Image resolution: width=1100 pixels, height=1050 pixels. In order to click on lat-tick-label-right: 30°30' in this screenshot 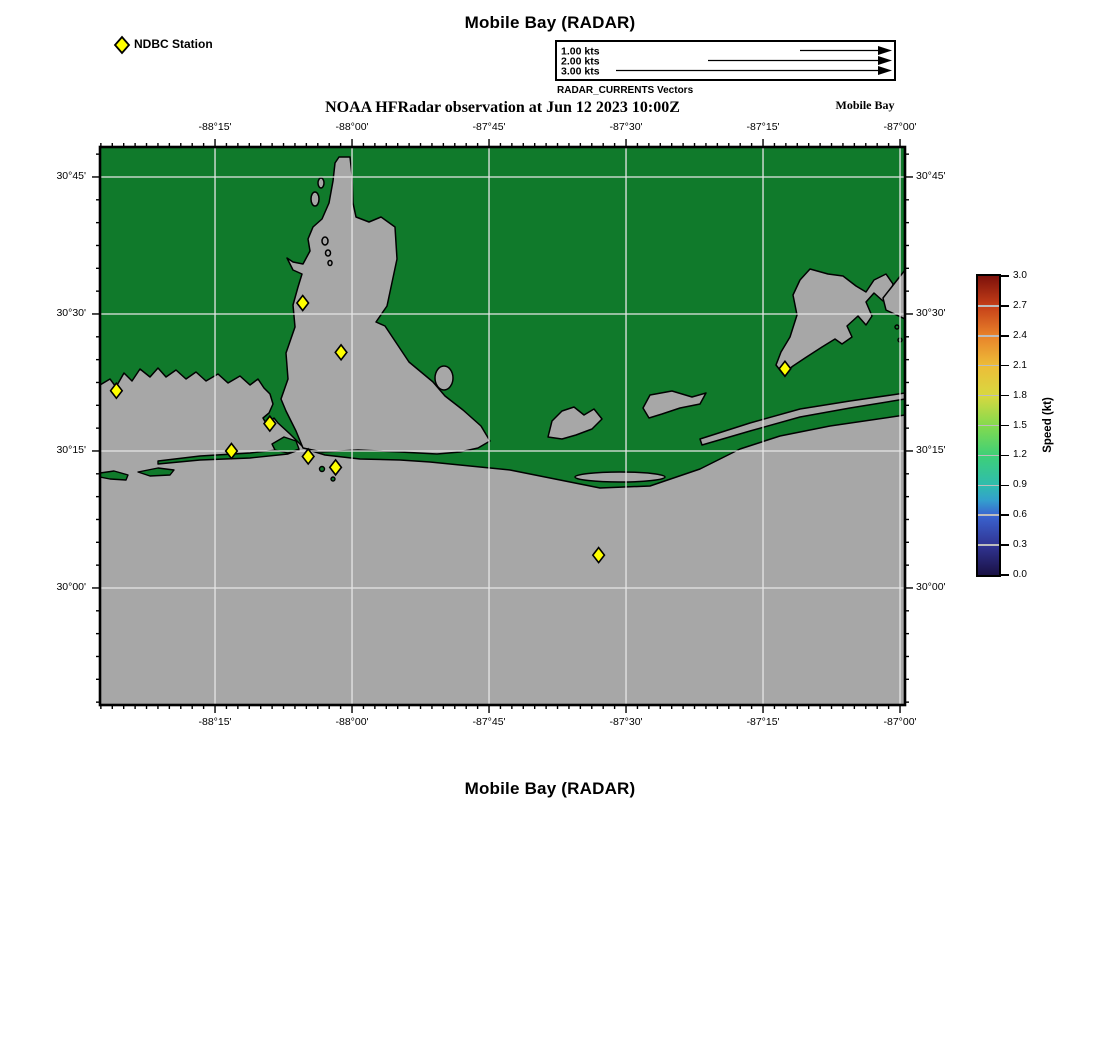, I will do `click(931, 312)`.